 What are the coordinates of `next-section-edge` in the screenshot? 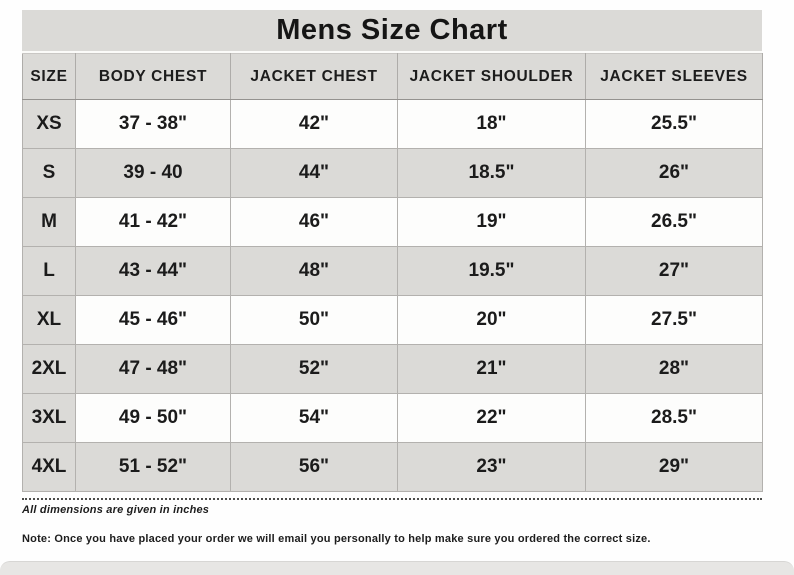 It's located at (397, 568).